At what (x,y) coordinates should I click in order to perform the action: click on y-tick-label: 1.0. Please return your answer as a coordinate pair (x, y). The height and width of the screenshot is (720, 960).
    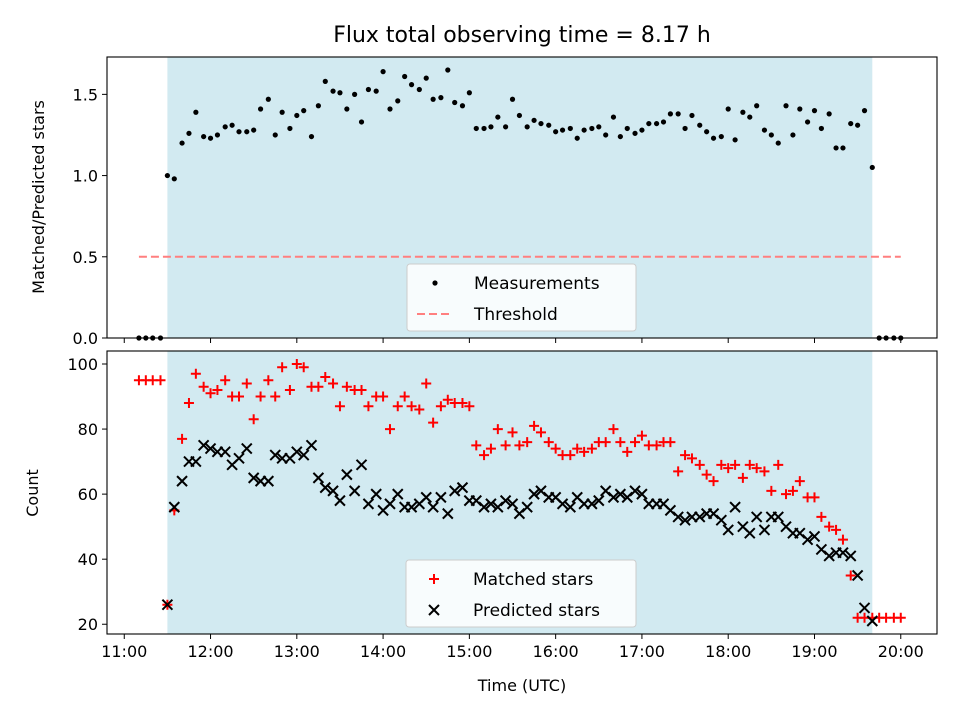
    Looking at the image, I should click on (85, 176).